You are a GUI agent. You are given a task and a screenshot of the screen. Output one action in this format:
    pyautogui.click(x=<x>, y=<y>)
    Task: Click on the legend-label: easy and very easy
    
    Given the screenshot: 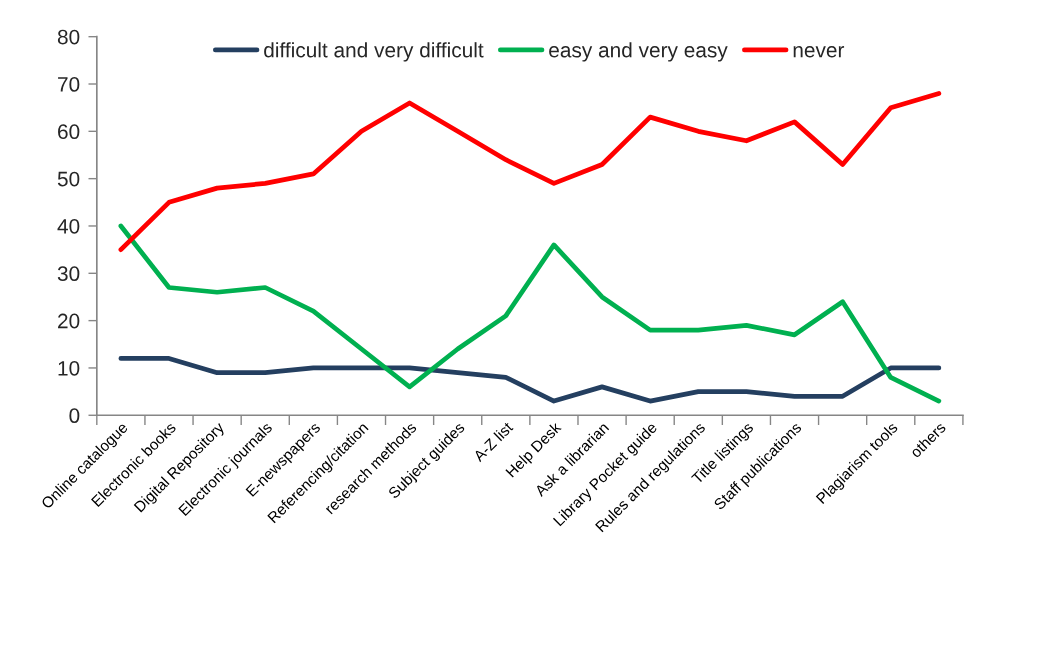 What is the action you would take?
    pyautogui.click(x=638, y=52)
    